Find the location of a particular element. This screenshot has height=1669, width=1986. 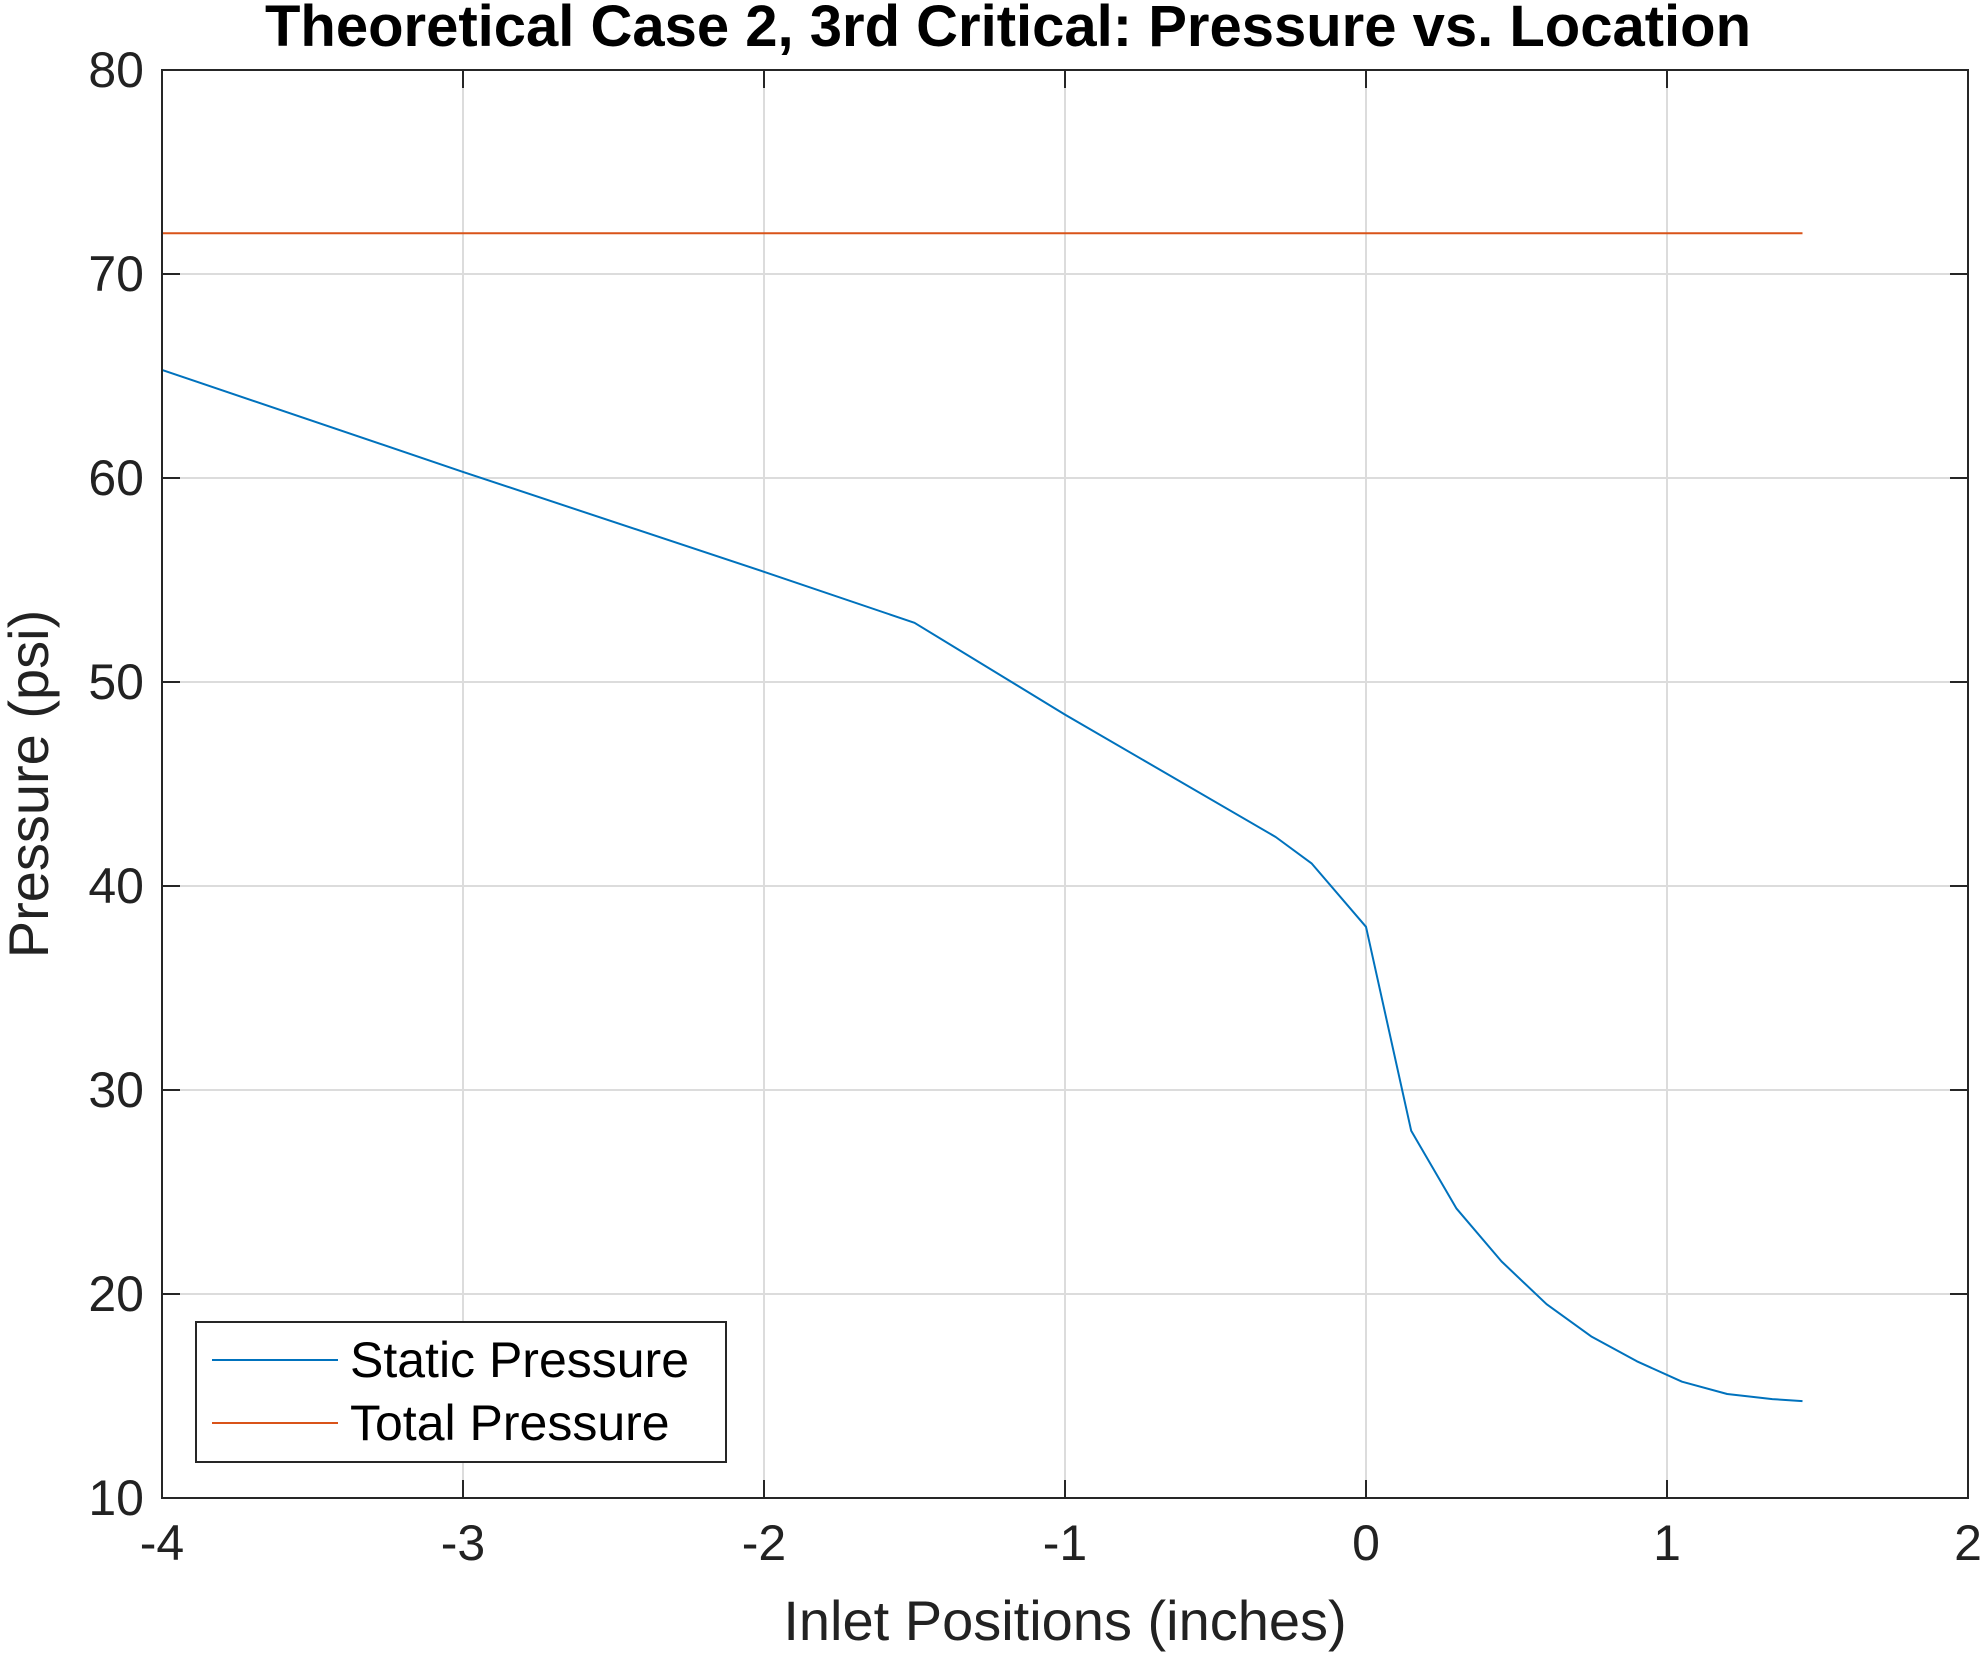

y-axis-label: Pressure (psi) is located at coordinates (30, 784).